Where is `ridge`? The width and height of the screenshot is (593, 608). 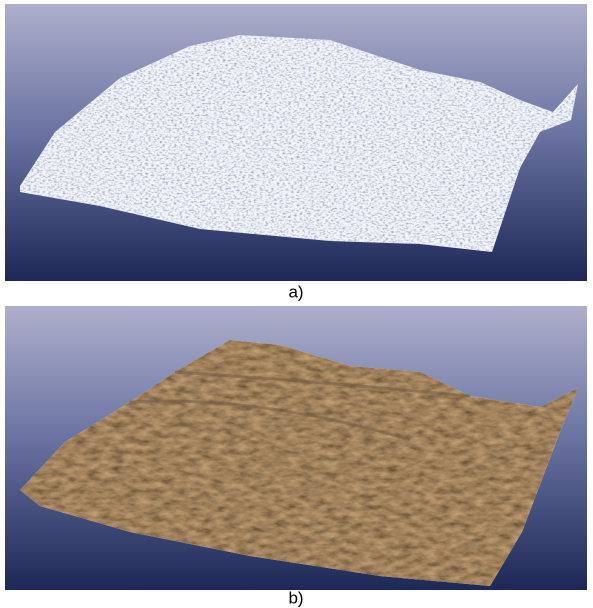 ridge is located at coordinates (300, 406).